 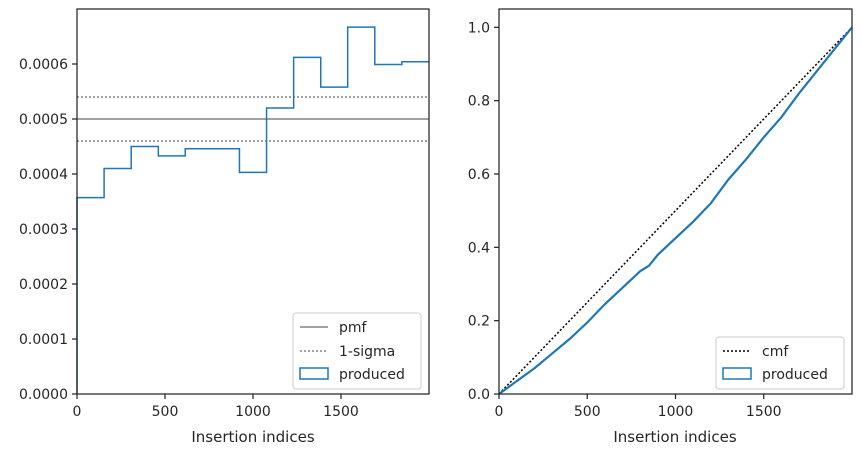 I want to click on right-x-tick-label: 1000, so click(x=676, y=412).